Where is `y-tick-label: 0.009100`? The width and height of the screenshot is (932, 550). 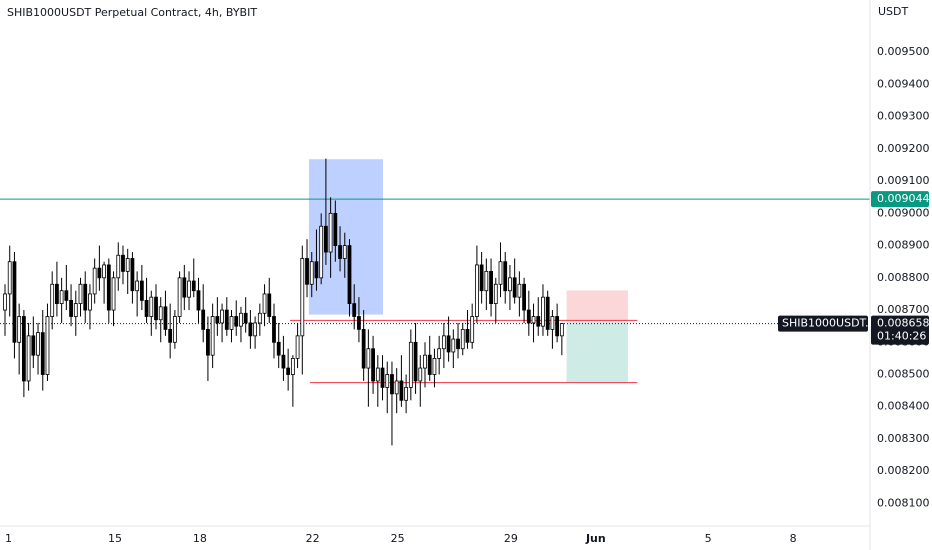 y-tick-label: 0.009100 is located at coordinates (903, 180).